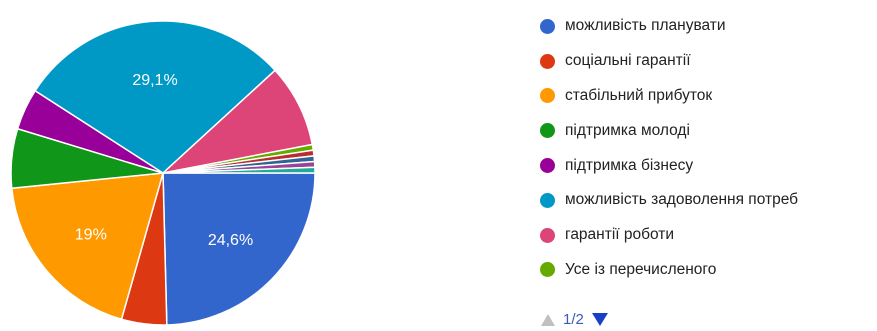 This screenshot has width=877, height=331. Describe the element at coordinates (628, 61) in the screenshot. I see `legend-label: соціальні гарантії` at that location.